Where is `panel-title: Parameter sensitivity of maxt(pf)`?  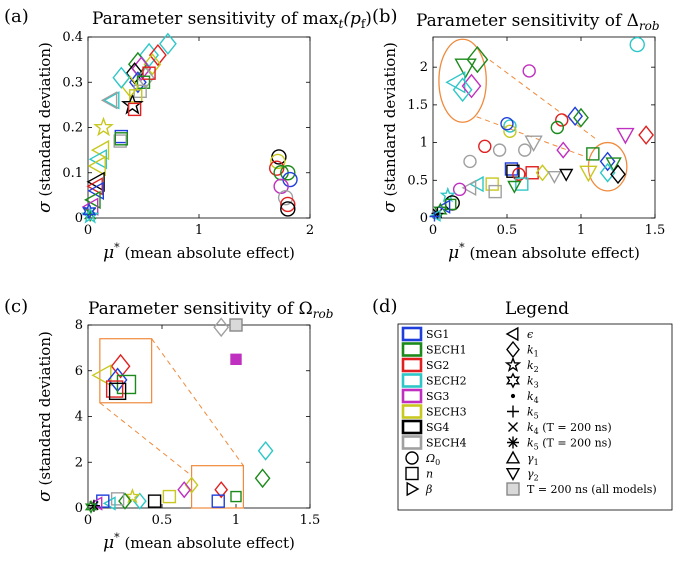
panel-title: Parameter sensitivity of maxt(pf) is located at coordinates (232, 20).